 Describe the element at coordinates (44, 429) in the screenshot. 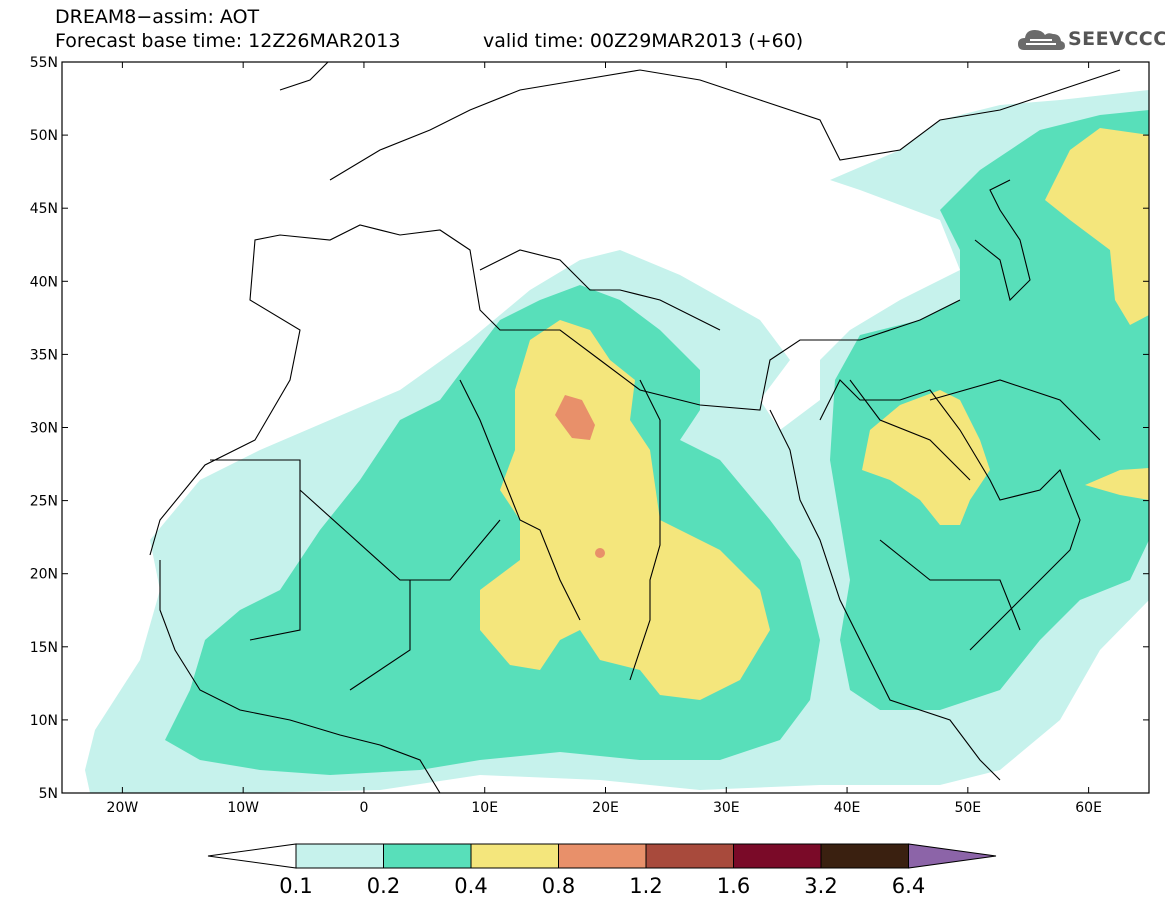

I see `lat-label: 30N` at that location.